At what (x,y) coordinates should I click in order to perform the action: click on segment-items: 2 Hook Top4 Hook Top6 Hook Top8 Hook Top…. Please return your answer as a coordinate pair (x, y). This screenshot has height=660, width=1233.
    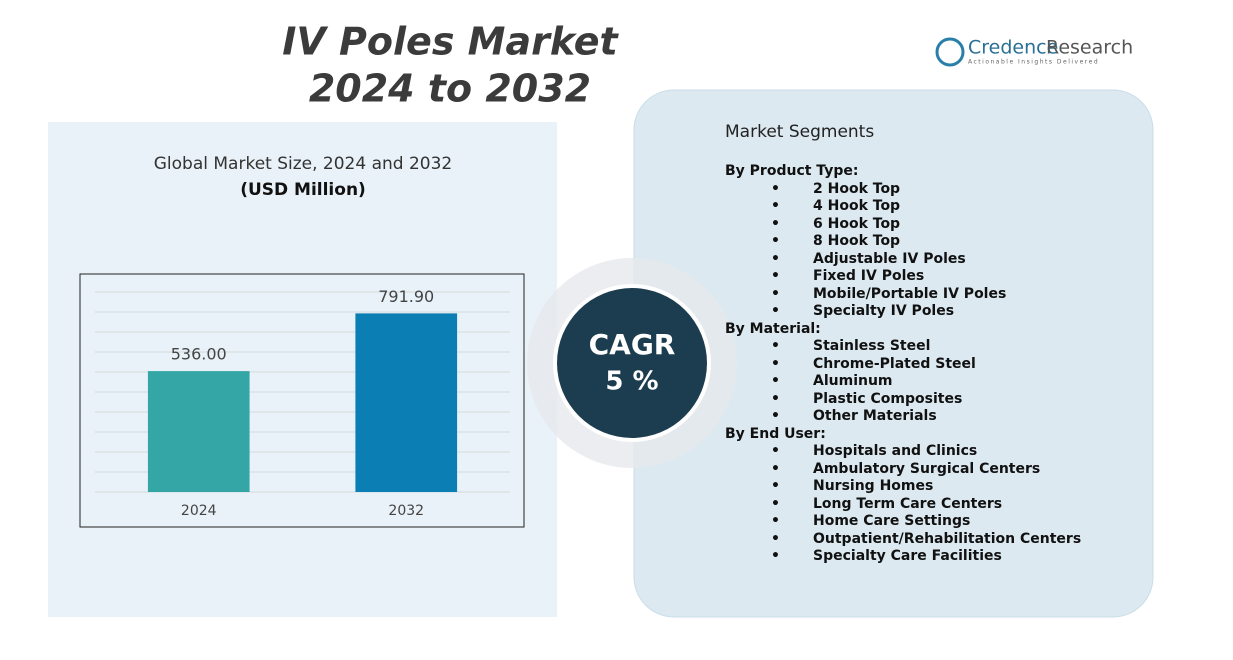
    Looking at the image, I should click on (903, 251).